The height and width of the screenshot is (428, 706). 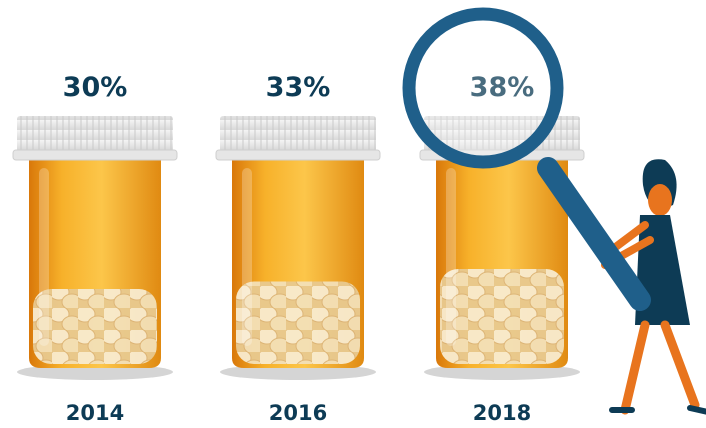 What do you see at coordinates (502, 87) in the screenshot?
I see `value-label: 38%` at bounding box center [502, 87].